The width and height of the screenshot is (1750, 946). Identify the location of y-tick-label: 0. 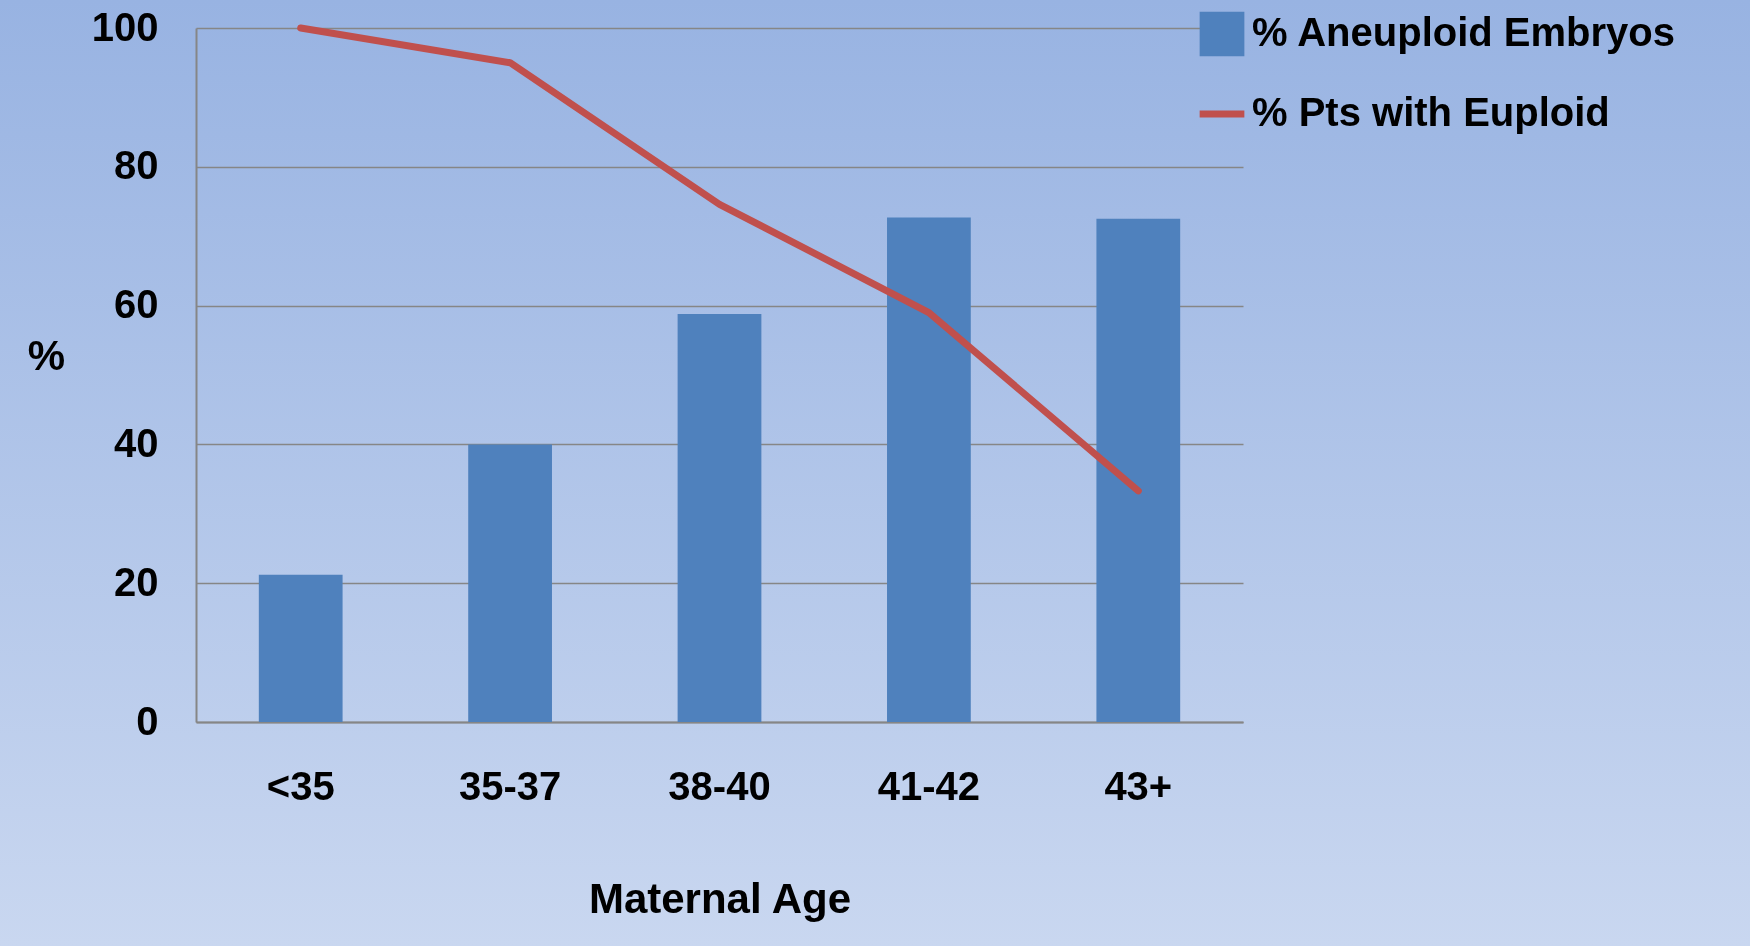
(147, 720).